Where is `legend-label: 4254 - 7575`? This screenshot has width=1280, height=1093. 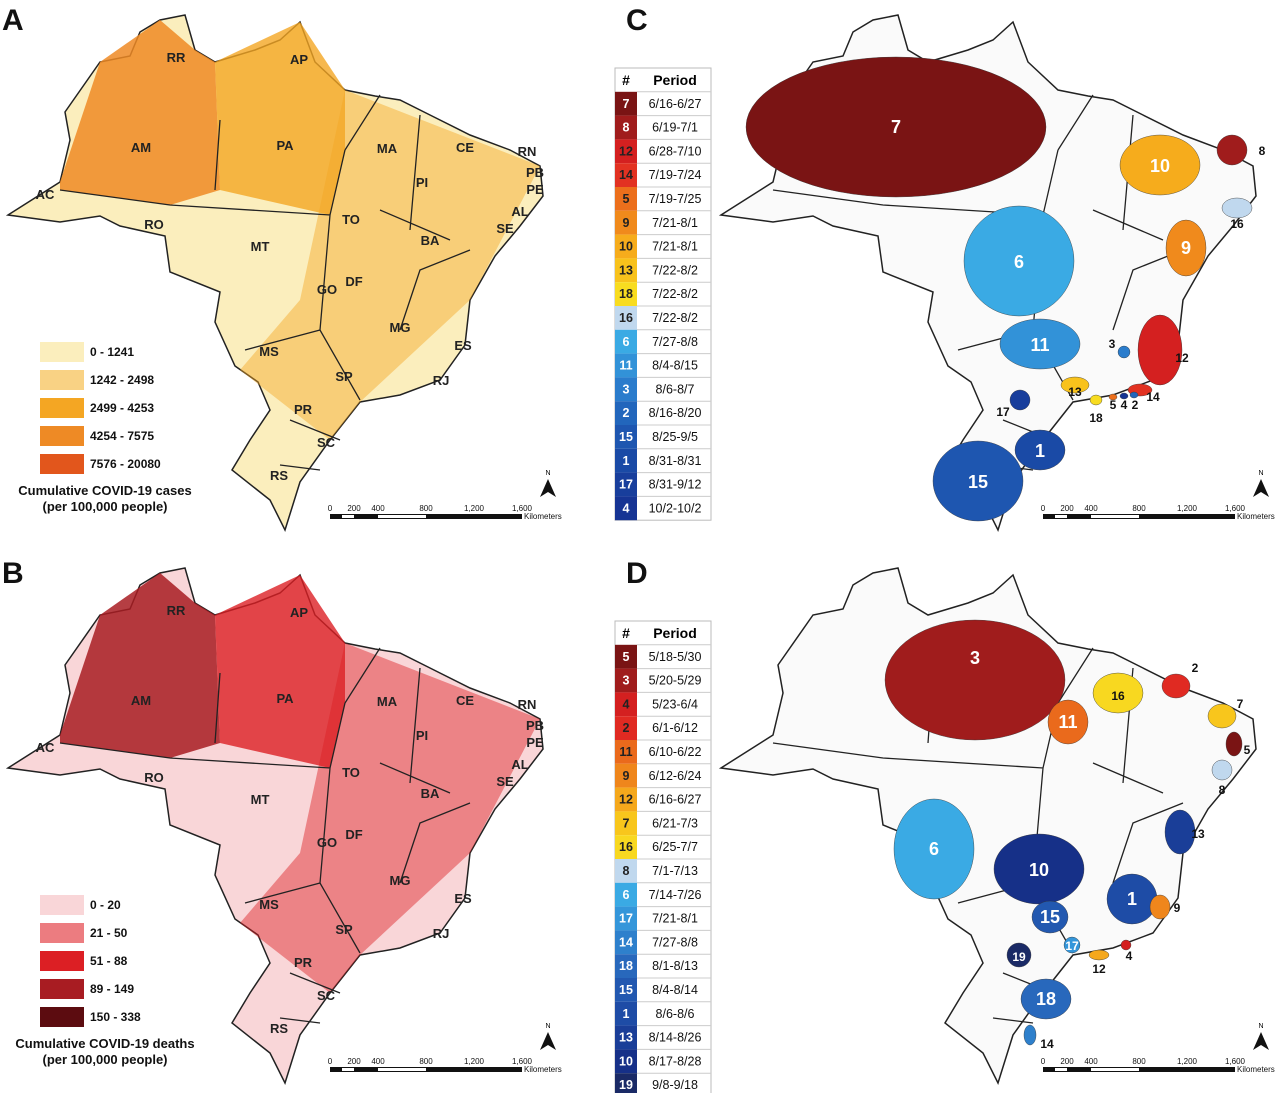
legend-label: 4254 - 7575 is located at coordinates (122, 436).